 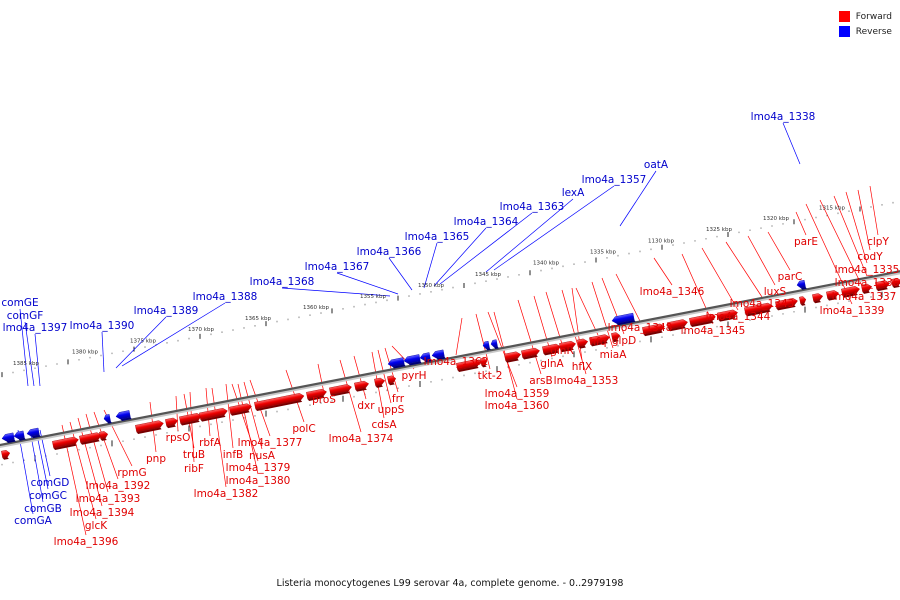 What do you see at coordinates (26, 364) in the screenshot?
I see `tick-label: 1385 kbp` at bounding box center [26, 364].